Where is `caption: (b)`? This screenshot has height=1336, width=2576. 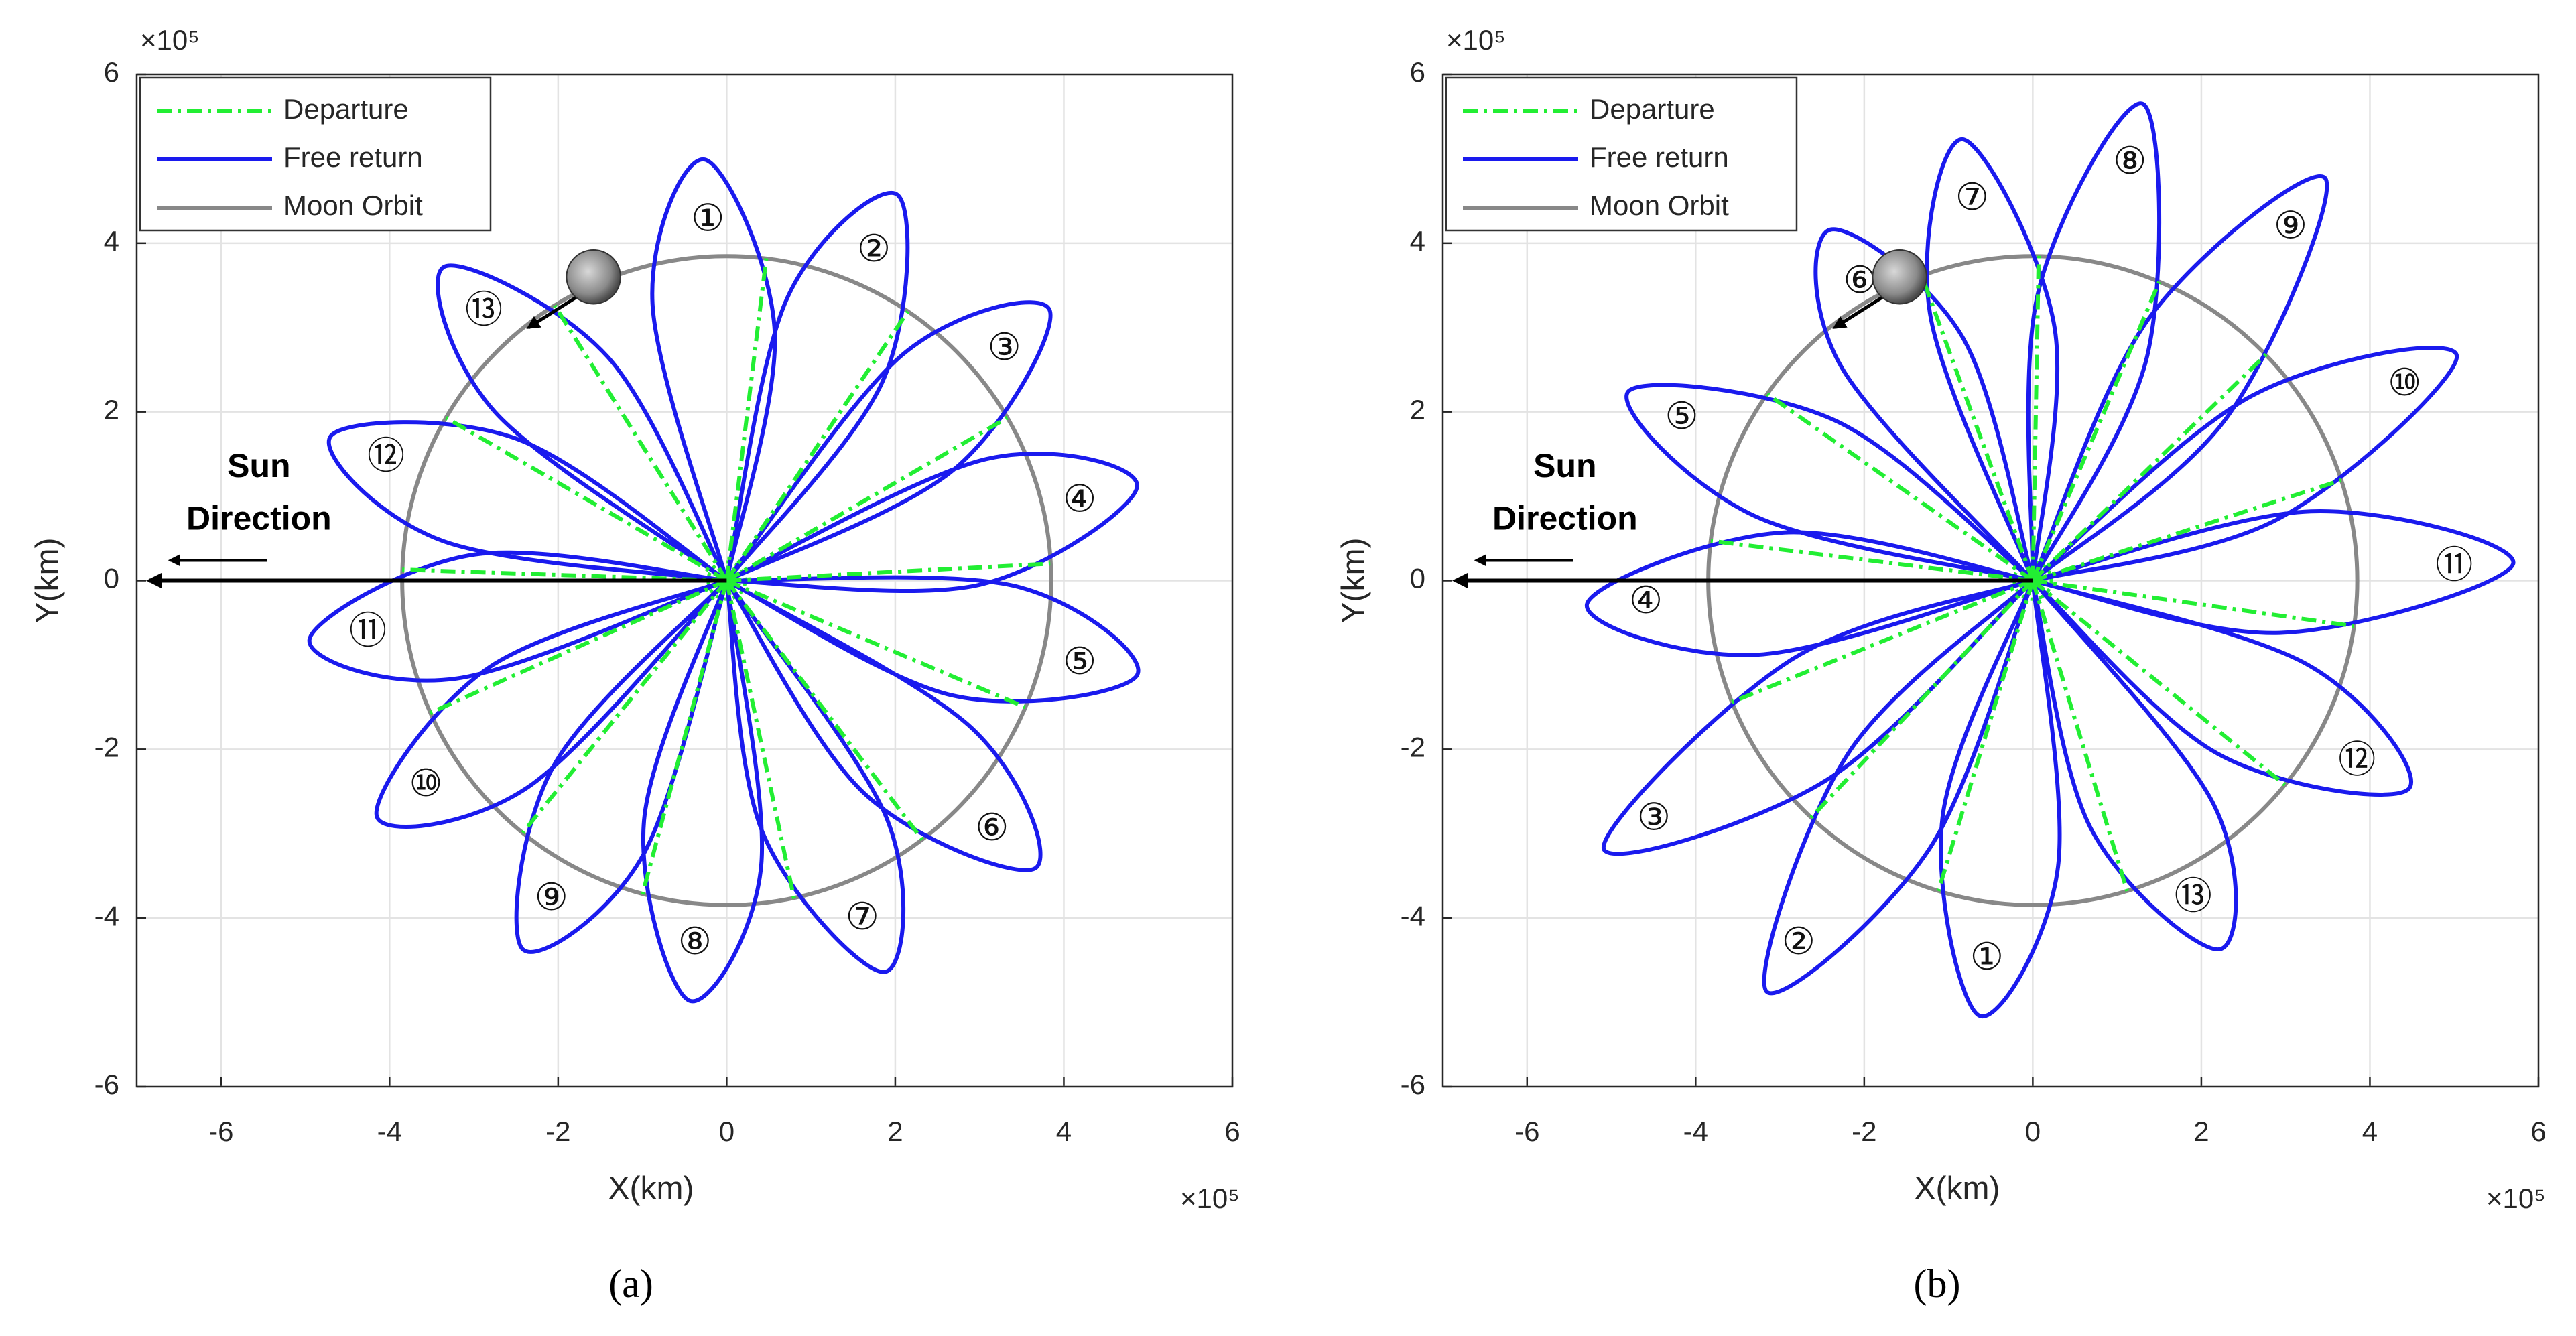 caption: (b) is located at coordinates (1937, 1284).